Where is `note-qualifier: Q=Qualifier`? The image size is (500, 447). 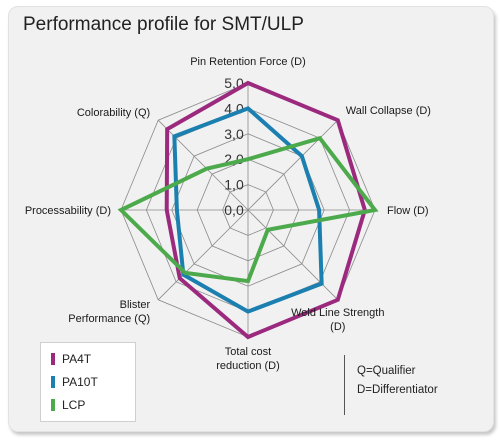 note-qualifier: Q=Qualifier is located at coordinates (386, 371).